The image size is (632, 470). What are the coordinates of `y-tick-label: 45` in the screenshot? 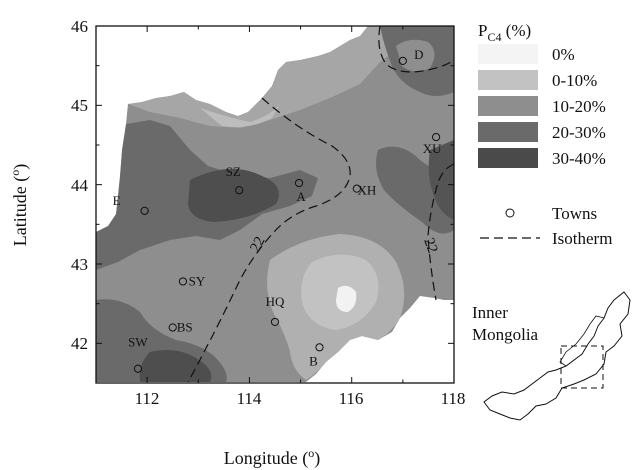 It's located at (79, 105).